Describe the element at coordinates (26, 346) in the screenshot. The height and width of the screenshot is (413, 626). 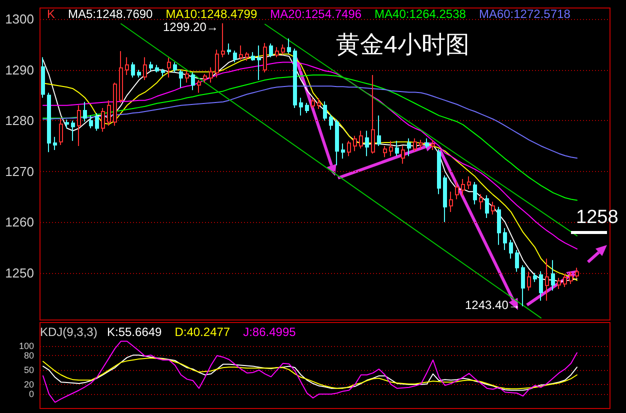
I see `y-tick-label: 100` at that location.